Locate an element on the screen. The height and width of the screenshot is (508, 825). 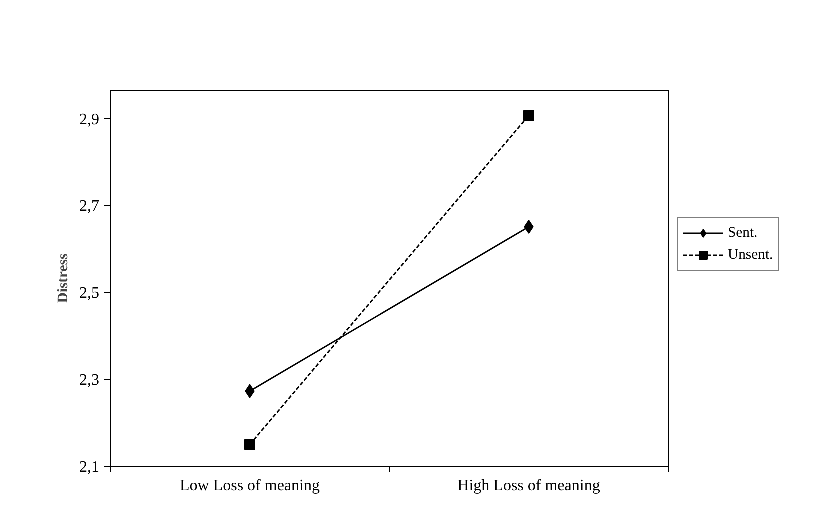
y-tick-label: 2,3 is located at coordinates (90, 381).